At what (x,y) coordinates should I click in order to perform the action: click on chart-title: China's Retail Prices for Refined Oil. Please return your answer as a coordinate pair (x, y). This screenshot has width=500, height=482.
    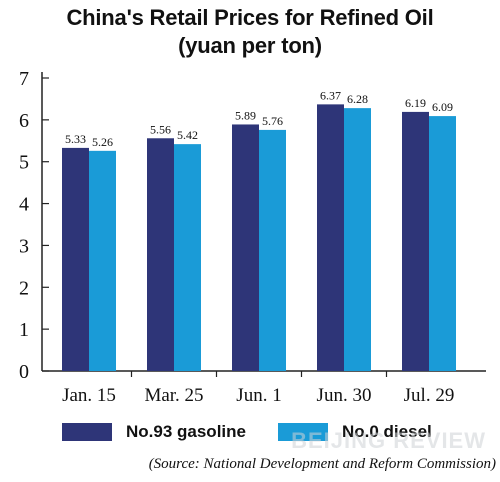
    Looking at the image, I should click on (250, 17).